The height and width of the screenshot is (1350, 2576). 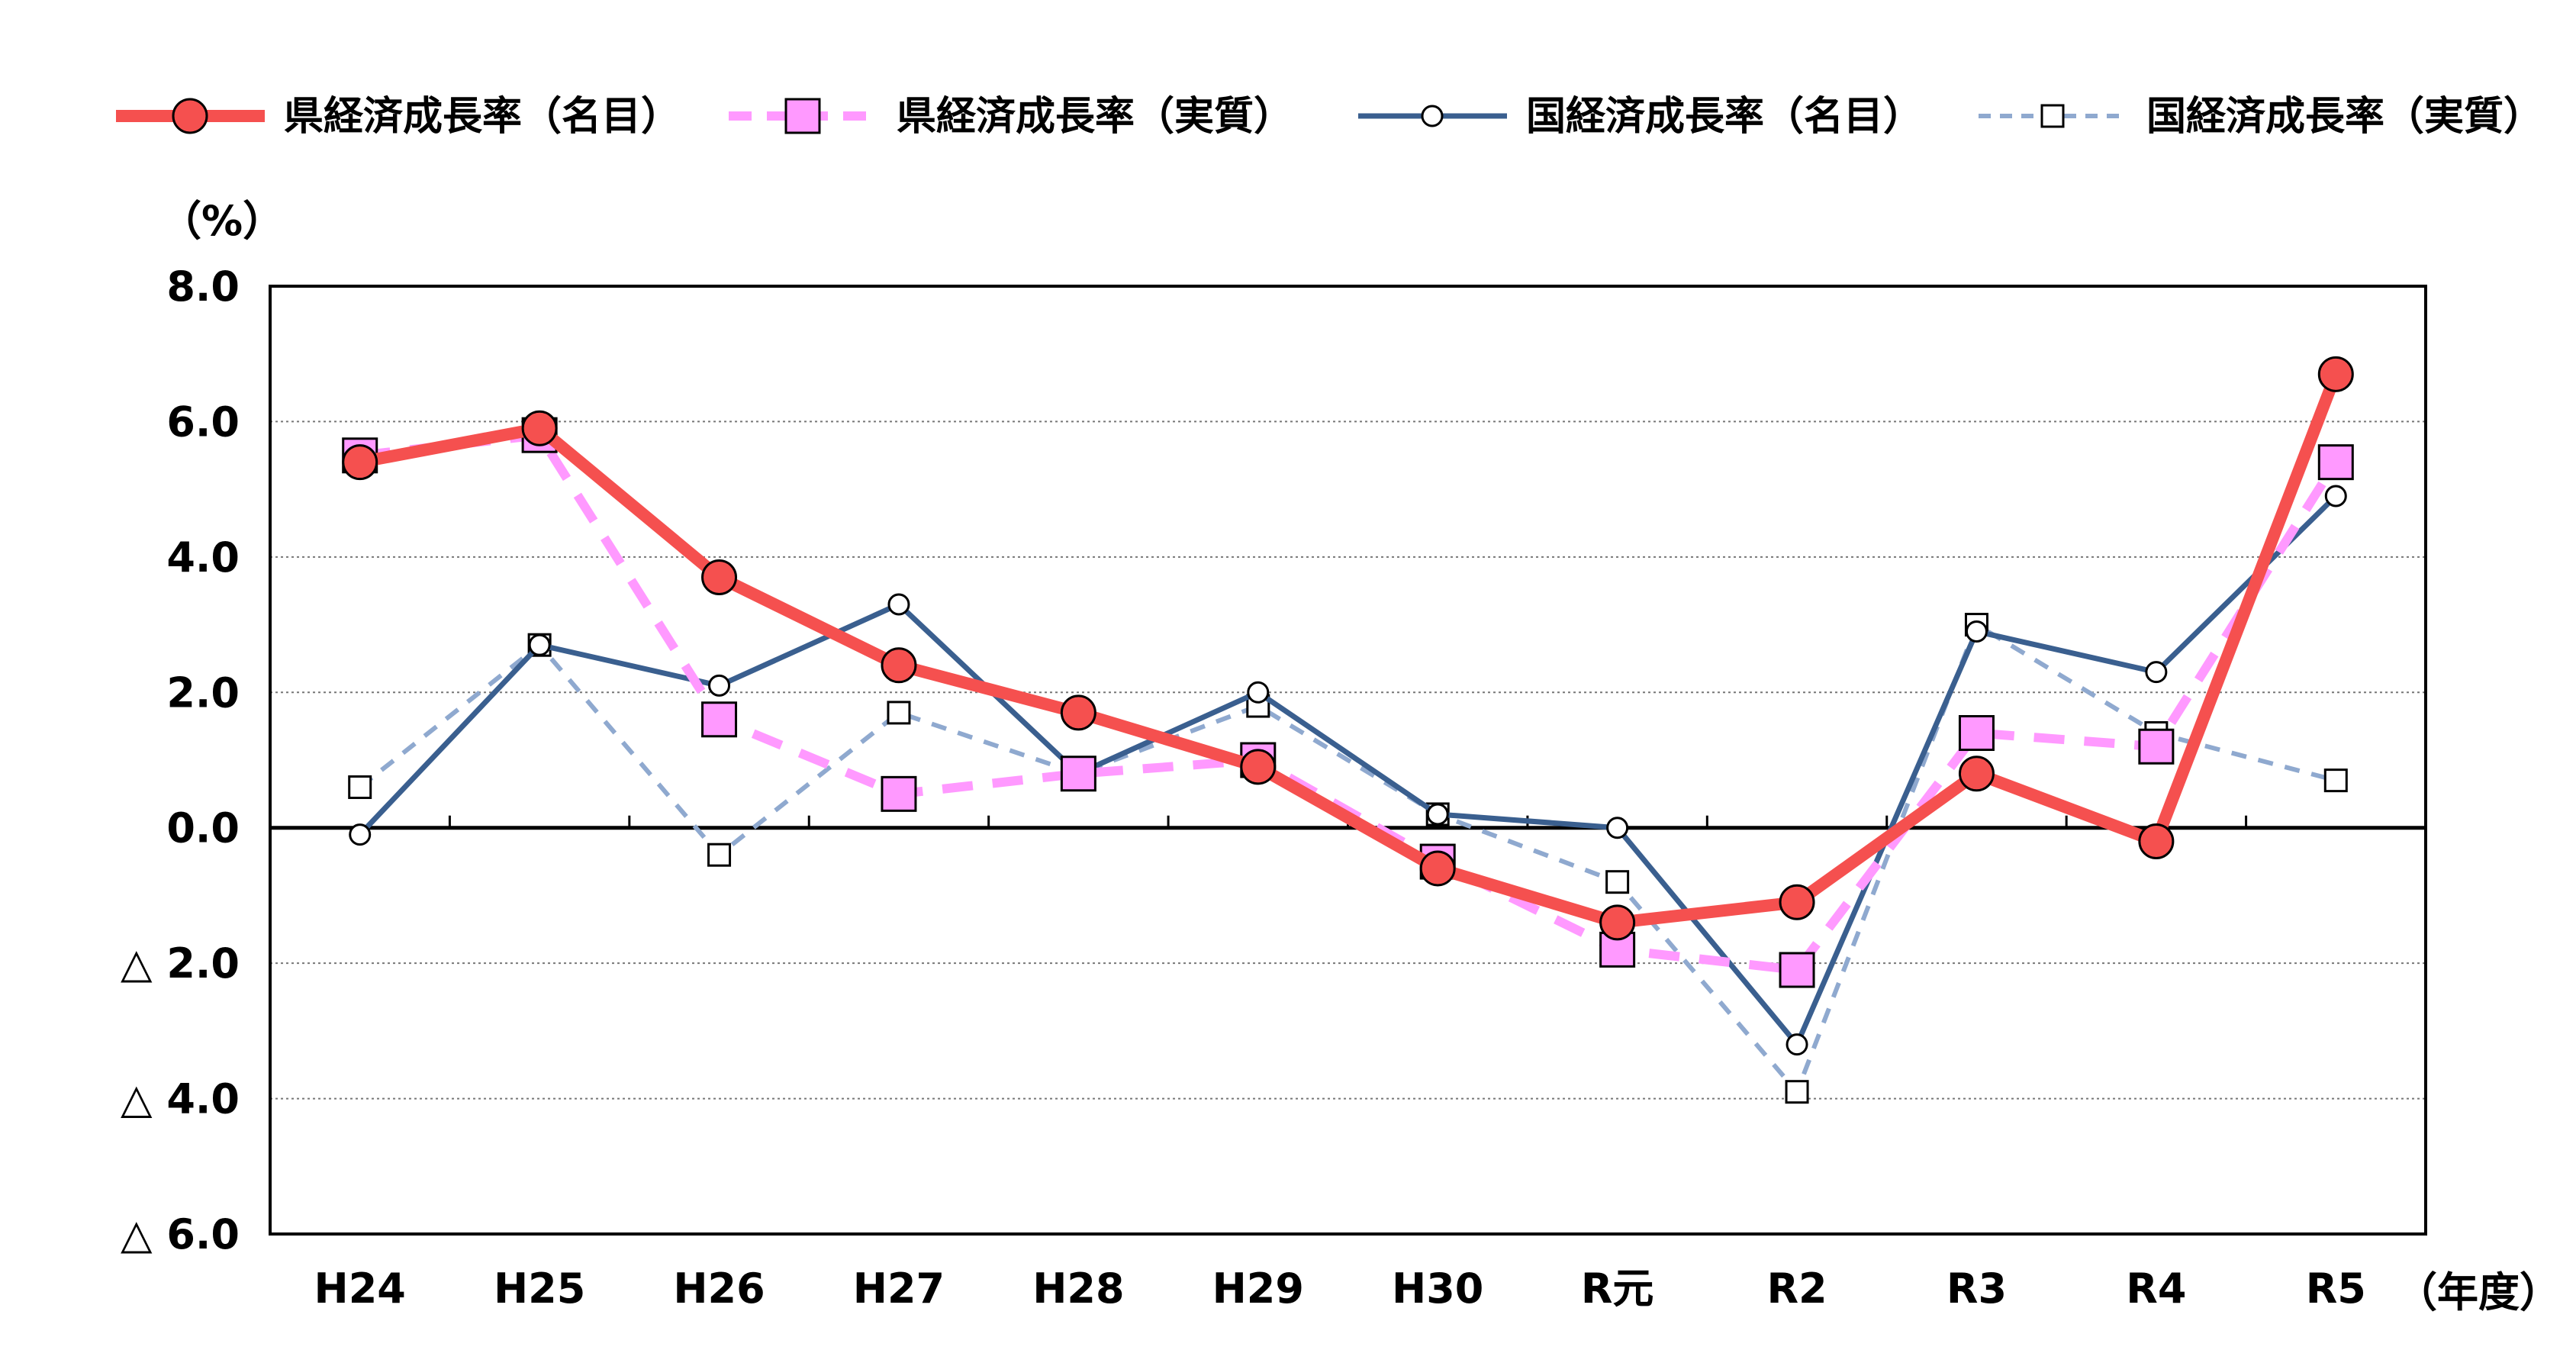 What do you see at coordinates (222, 221) in the screenshot?
I see `y-axis-unit: （%）` at bounding box center [222, 221].